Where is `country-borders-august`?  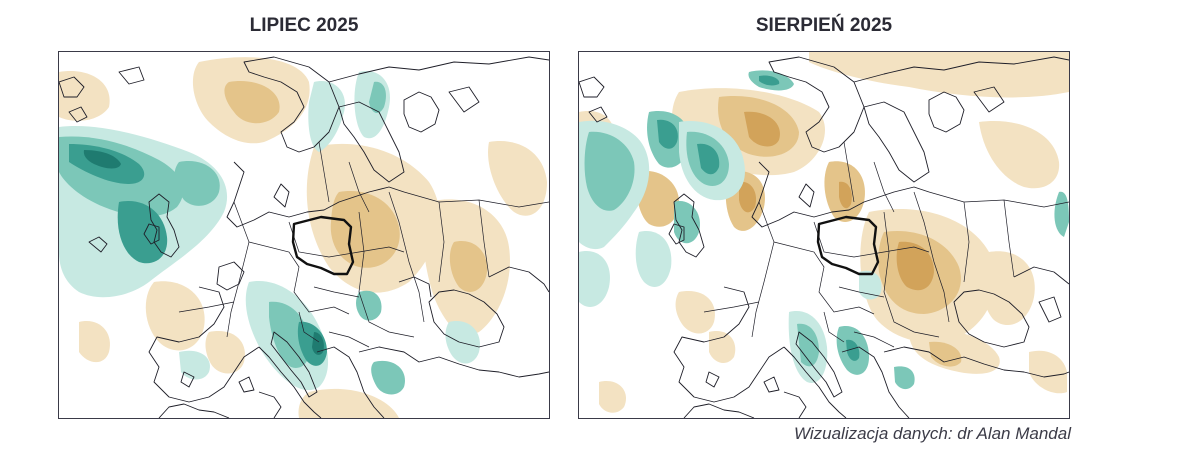
country-borders-august is located at coordinates (886, 244).